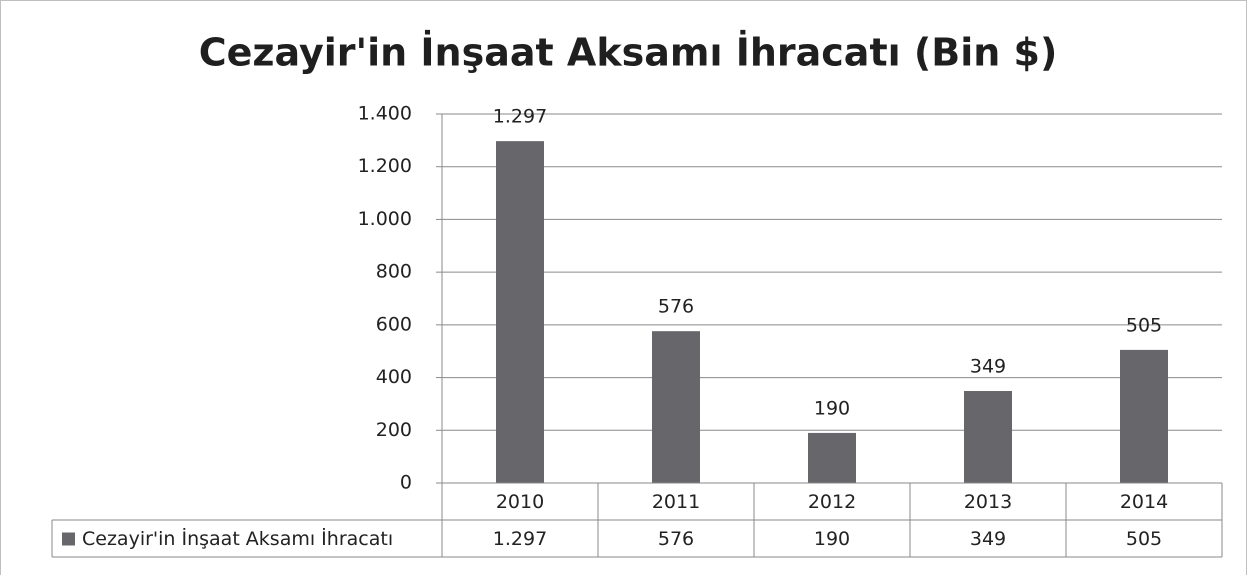  What do you see at coordinates (1144, 502) in the screenshot?
I see `x-tick-label: 2014` at bounding box center [1144, 502].